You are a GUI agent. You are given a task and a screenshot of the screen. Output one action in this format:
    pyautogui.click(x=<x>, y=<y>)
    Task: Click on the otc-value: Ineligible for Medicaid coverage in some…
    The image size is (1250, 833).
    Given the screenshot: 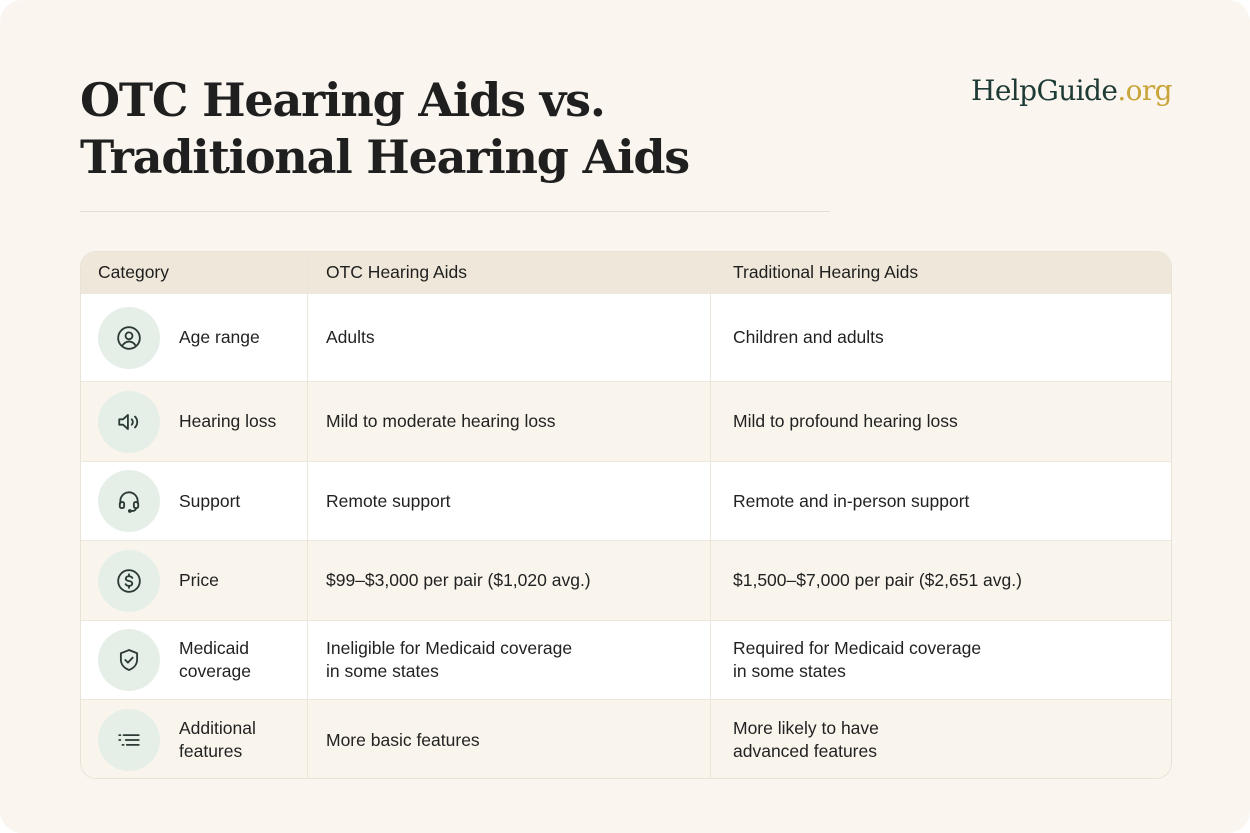 What is the action you would take?
    pyautogui.click(x=509, y=660)
    